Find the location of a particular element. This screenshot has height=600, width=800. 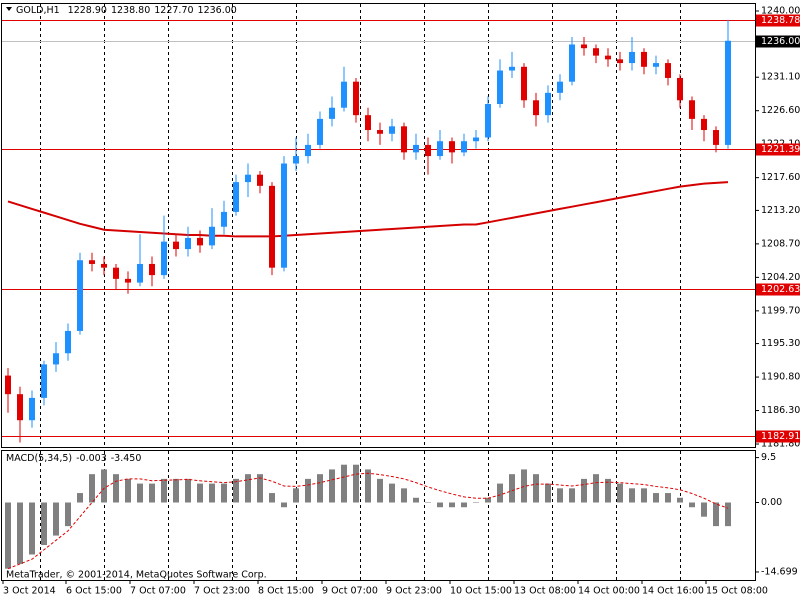

x-tick-label: 8 Oct 15:00 is located at coordinates (286, 591).